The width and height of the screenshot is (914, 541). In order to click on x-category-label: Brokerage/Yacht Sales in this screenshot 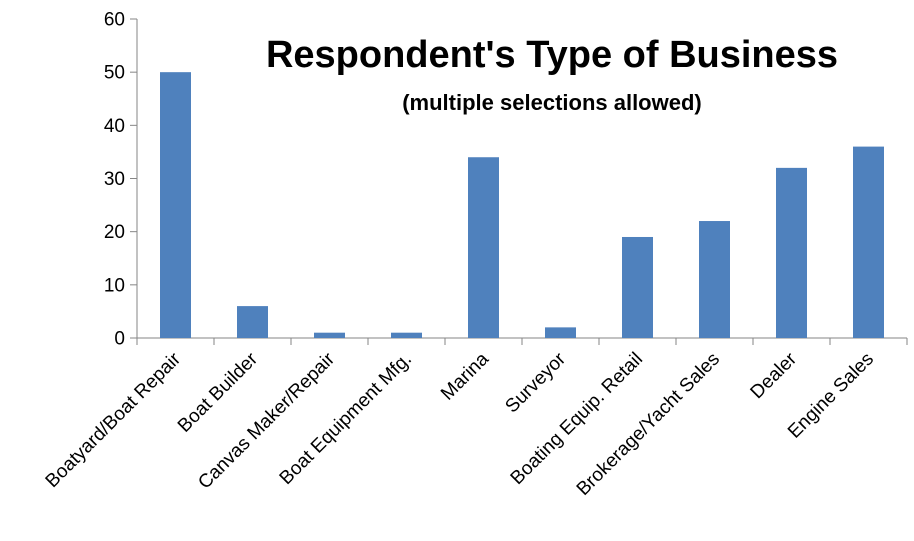, I will do `click(648, 424)`.